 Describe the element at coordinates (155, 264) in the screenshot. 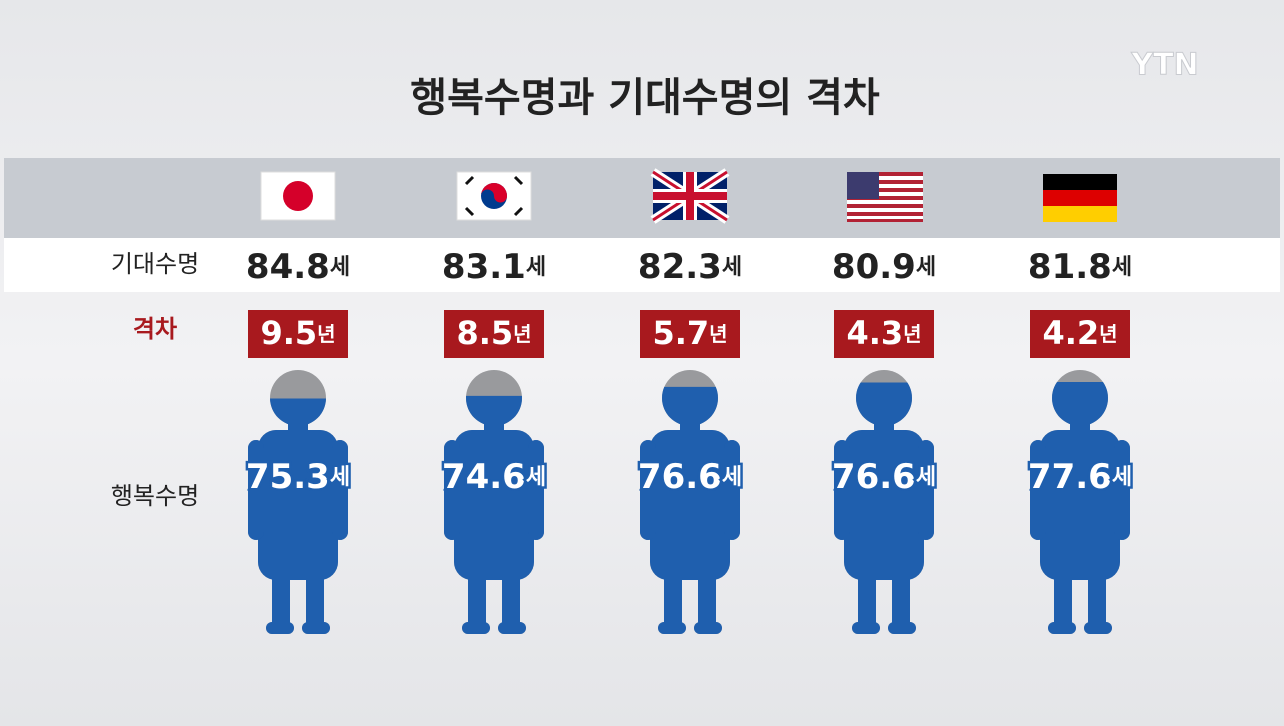

I see `expectancy-label: 기대수명` at that location.